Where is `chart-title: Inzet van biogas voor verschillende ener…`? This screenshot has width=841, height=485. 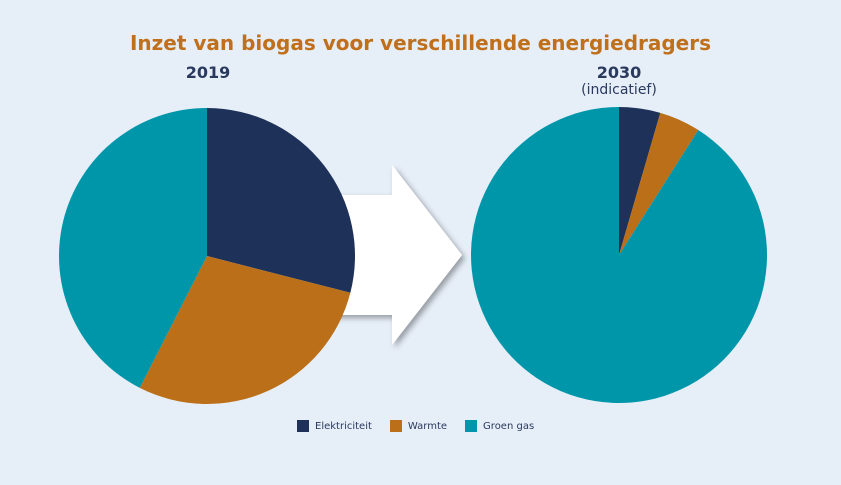
chart-title: Inzet van biogas voor verschillende ener… is located at coordinates (420, 43).